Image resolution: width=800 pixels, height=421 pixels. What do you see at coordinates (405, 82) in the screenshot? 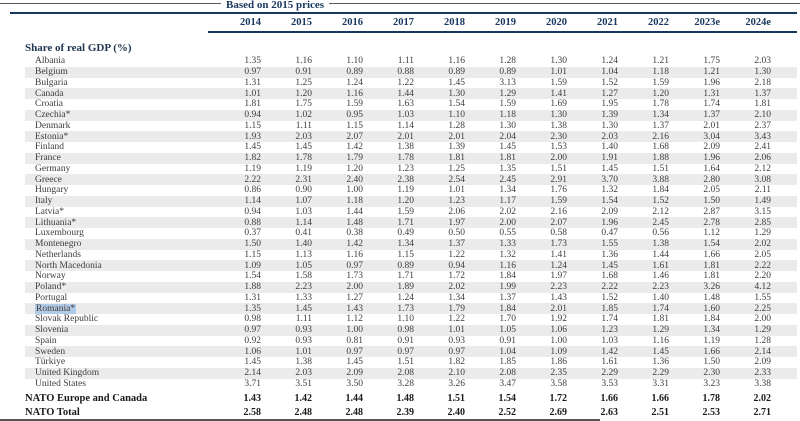
I see `value-cell: 1.22` at bounding box center [405, 82].